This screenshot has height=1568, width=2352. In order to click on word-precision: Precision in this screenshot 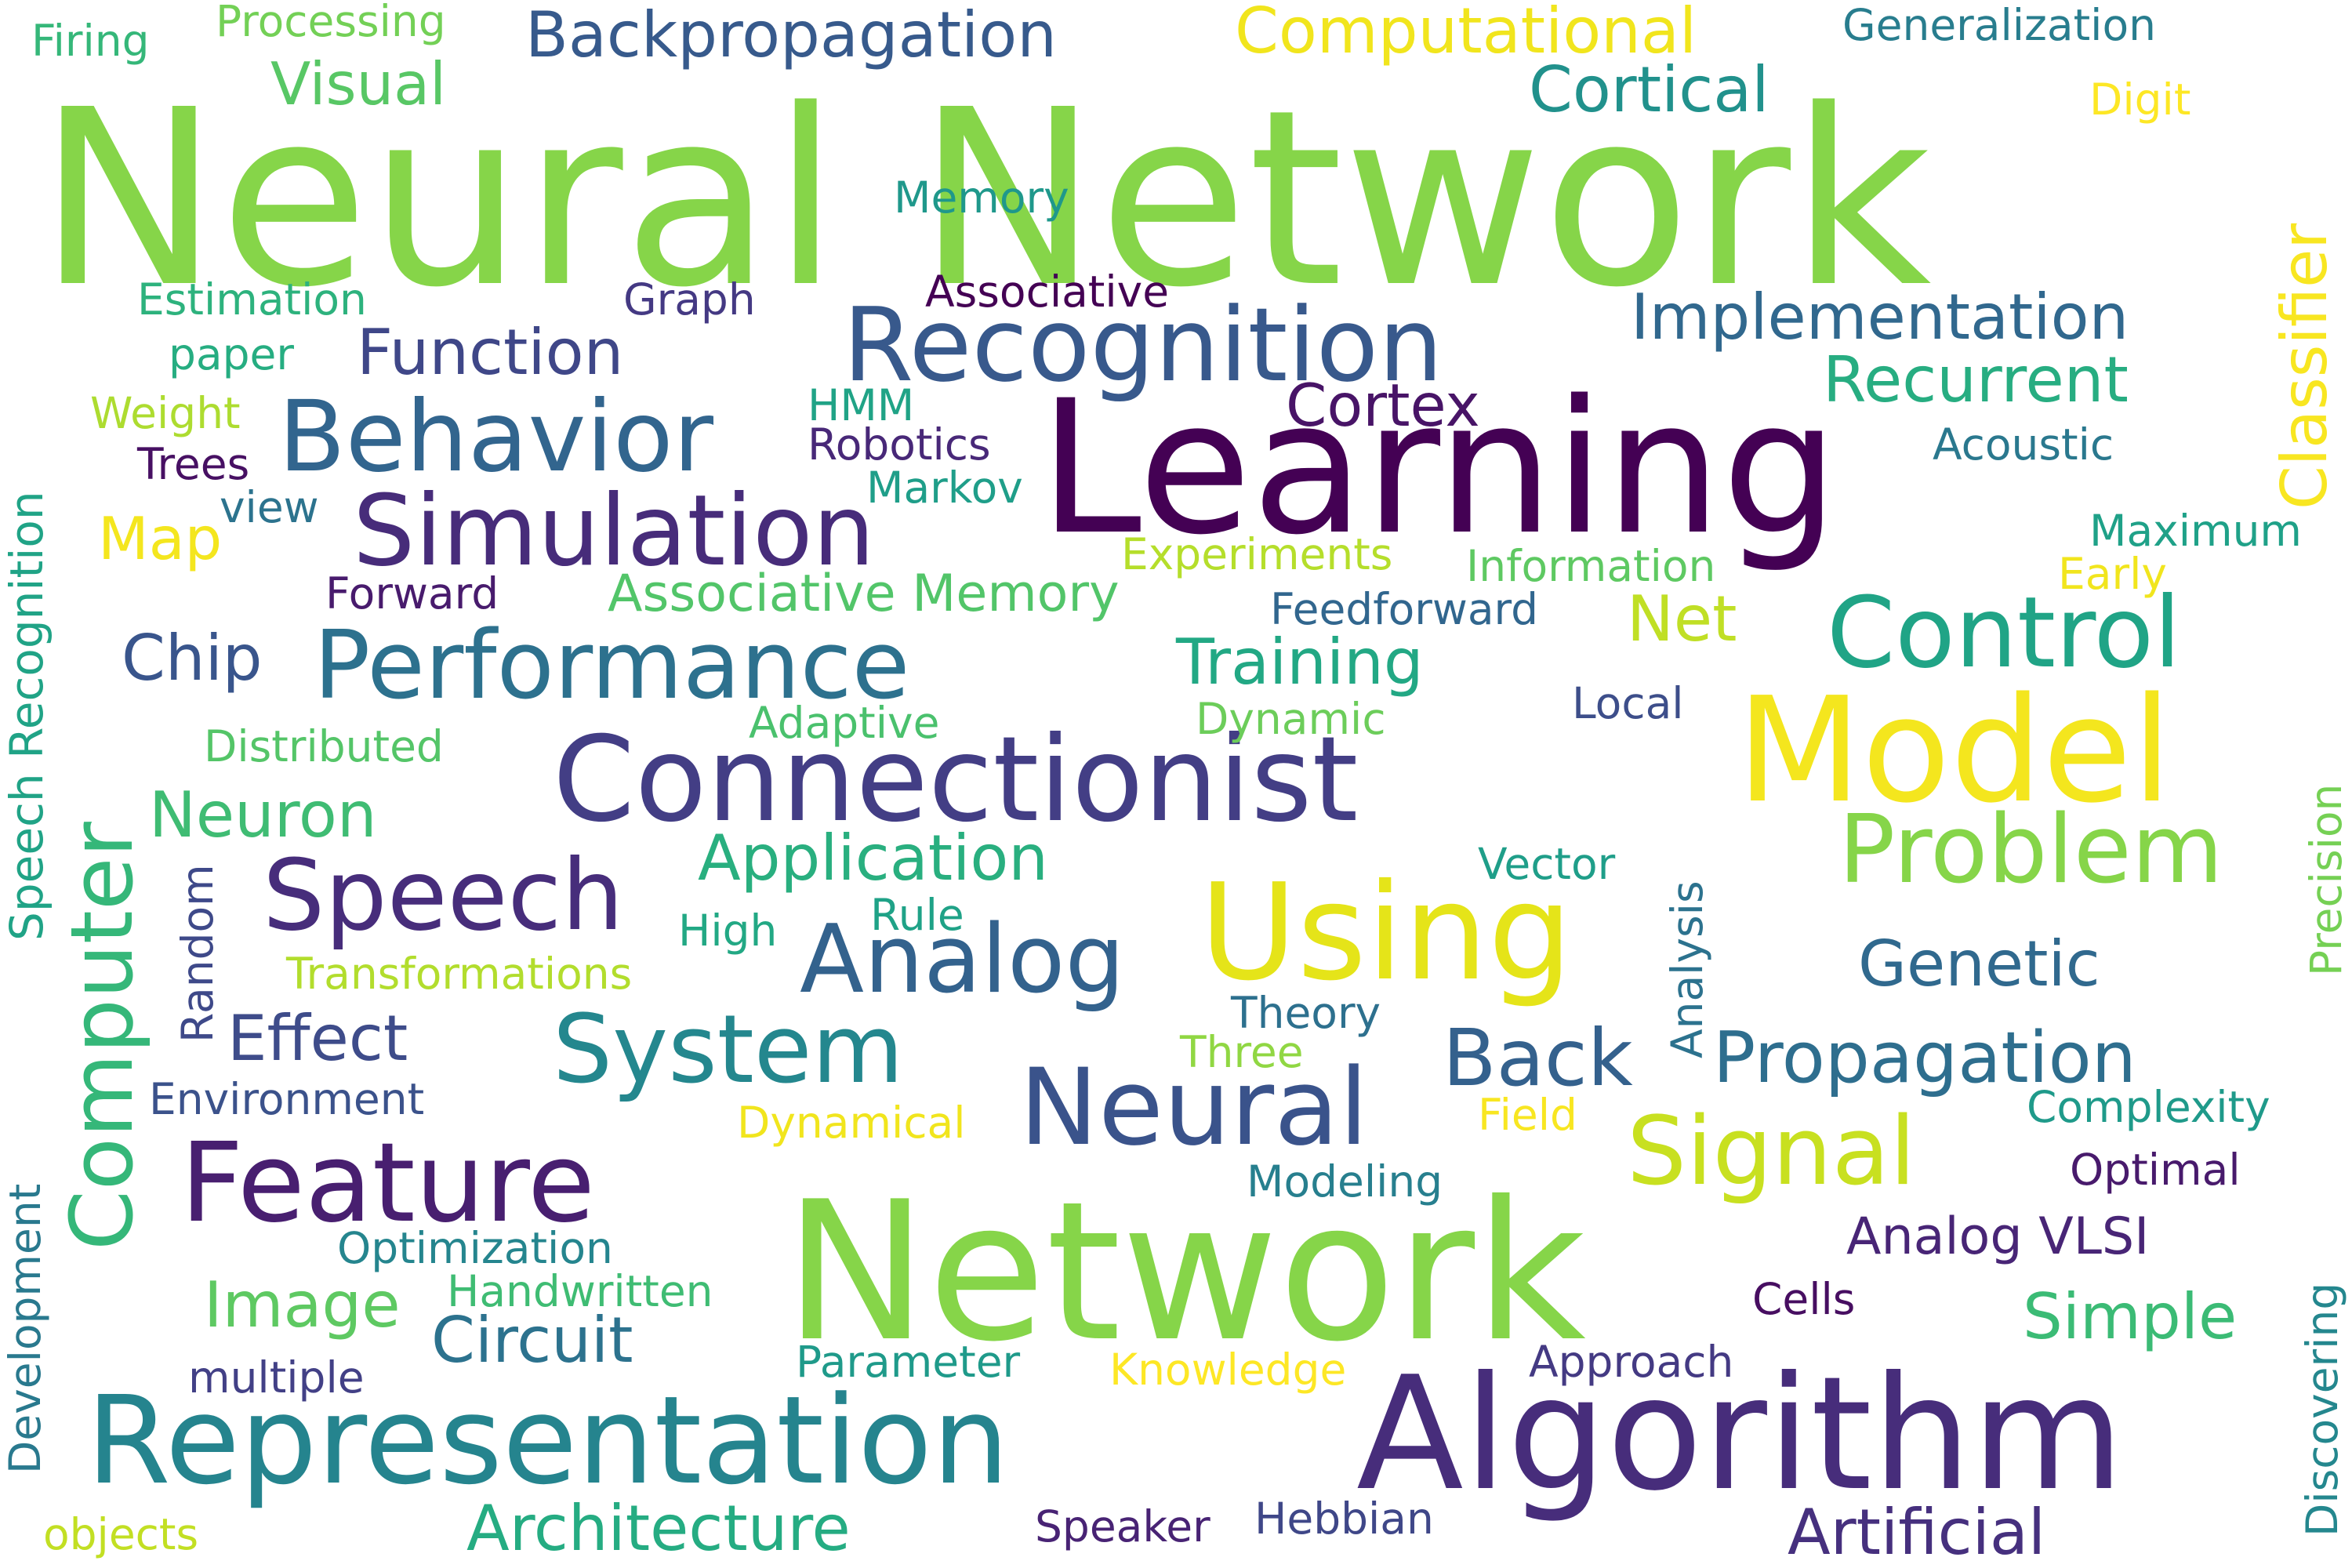, I will do `click(2326, 879)`.